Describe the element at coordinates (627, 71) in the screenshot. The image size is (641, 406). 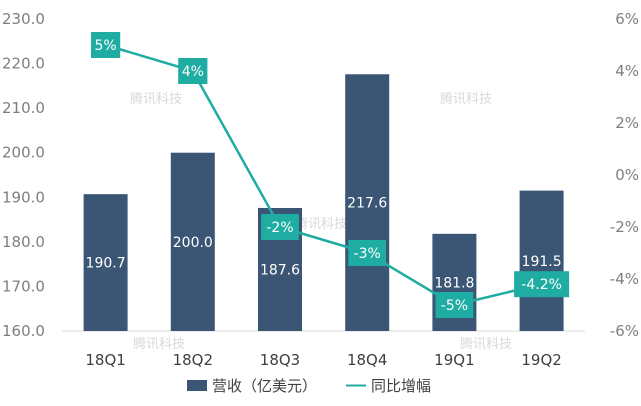
I see `right-tick-label: 4%` at that location.